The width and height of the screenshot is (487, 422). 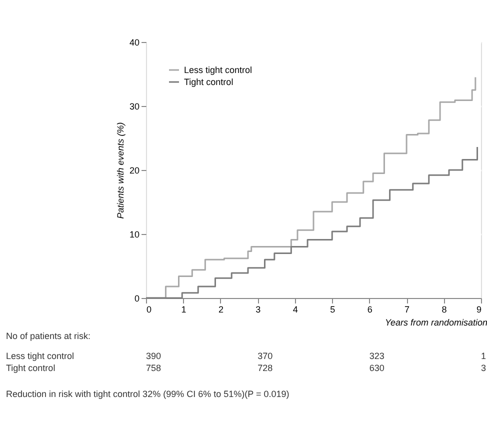 What do you see at coordinates (48, 336) in the screenshot?
I see `text: No of patients at risk:` at bounding box center [48, 336].